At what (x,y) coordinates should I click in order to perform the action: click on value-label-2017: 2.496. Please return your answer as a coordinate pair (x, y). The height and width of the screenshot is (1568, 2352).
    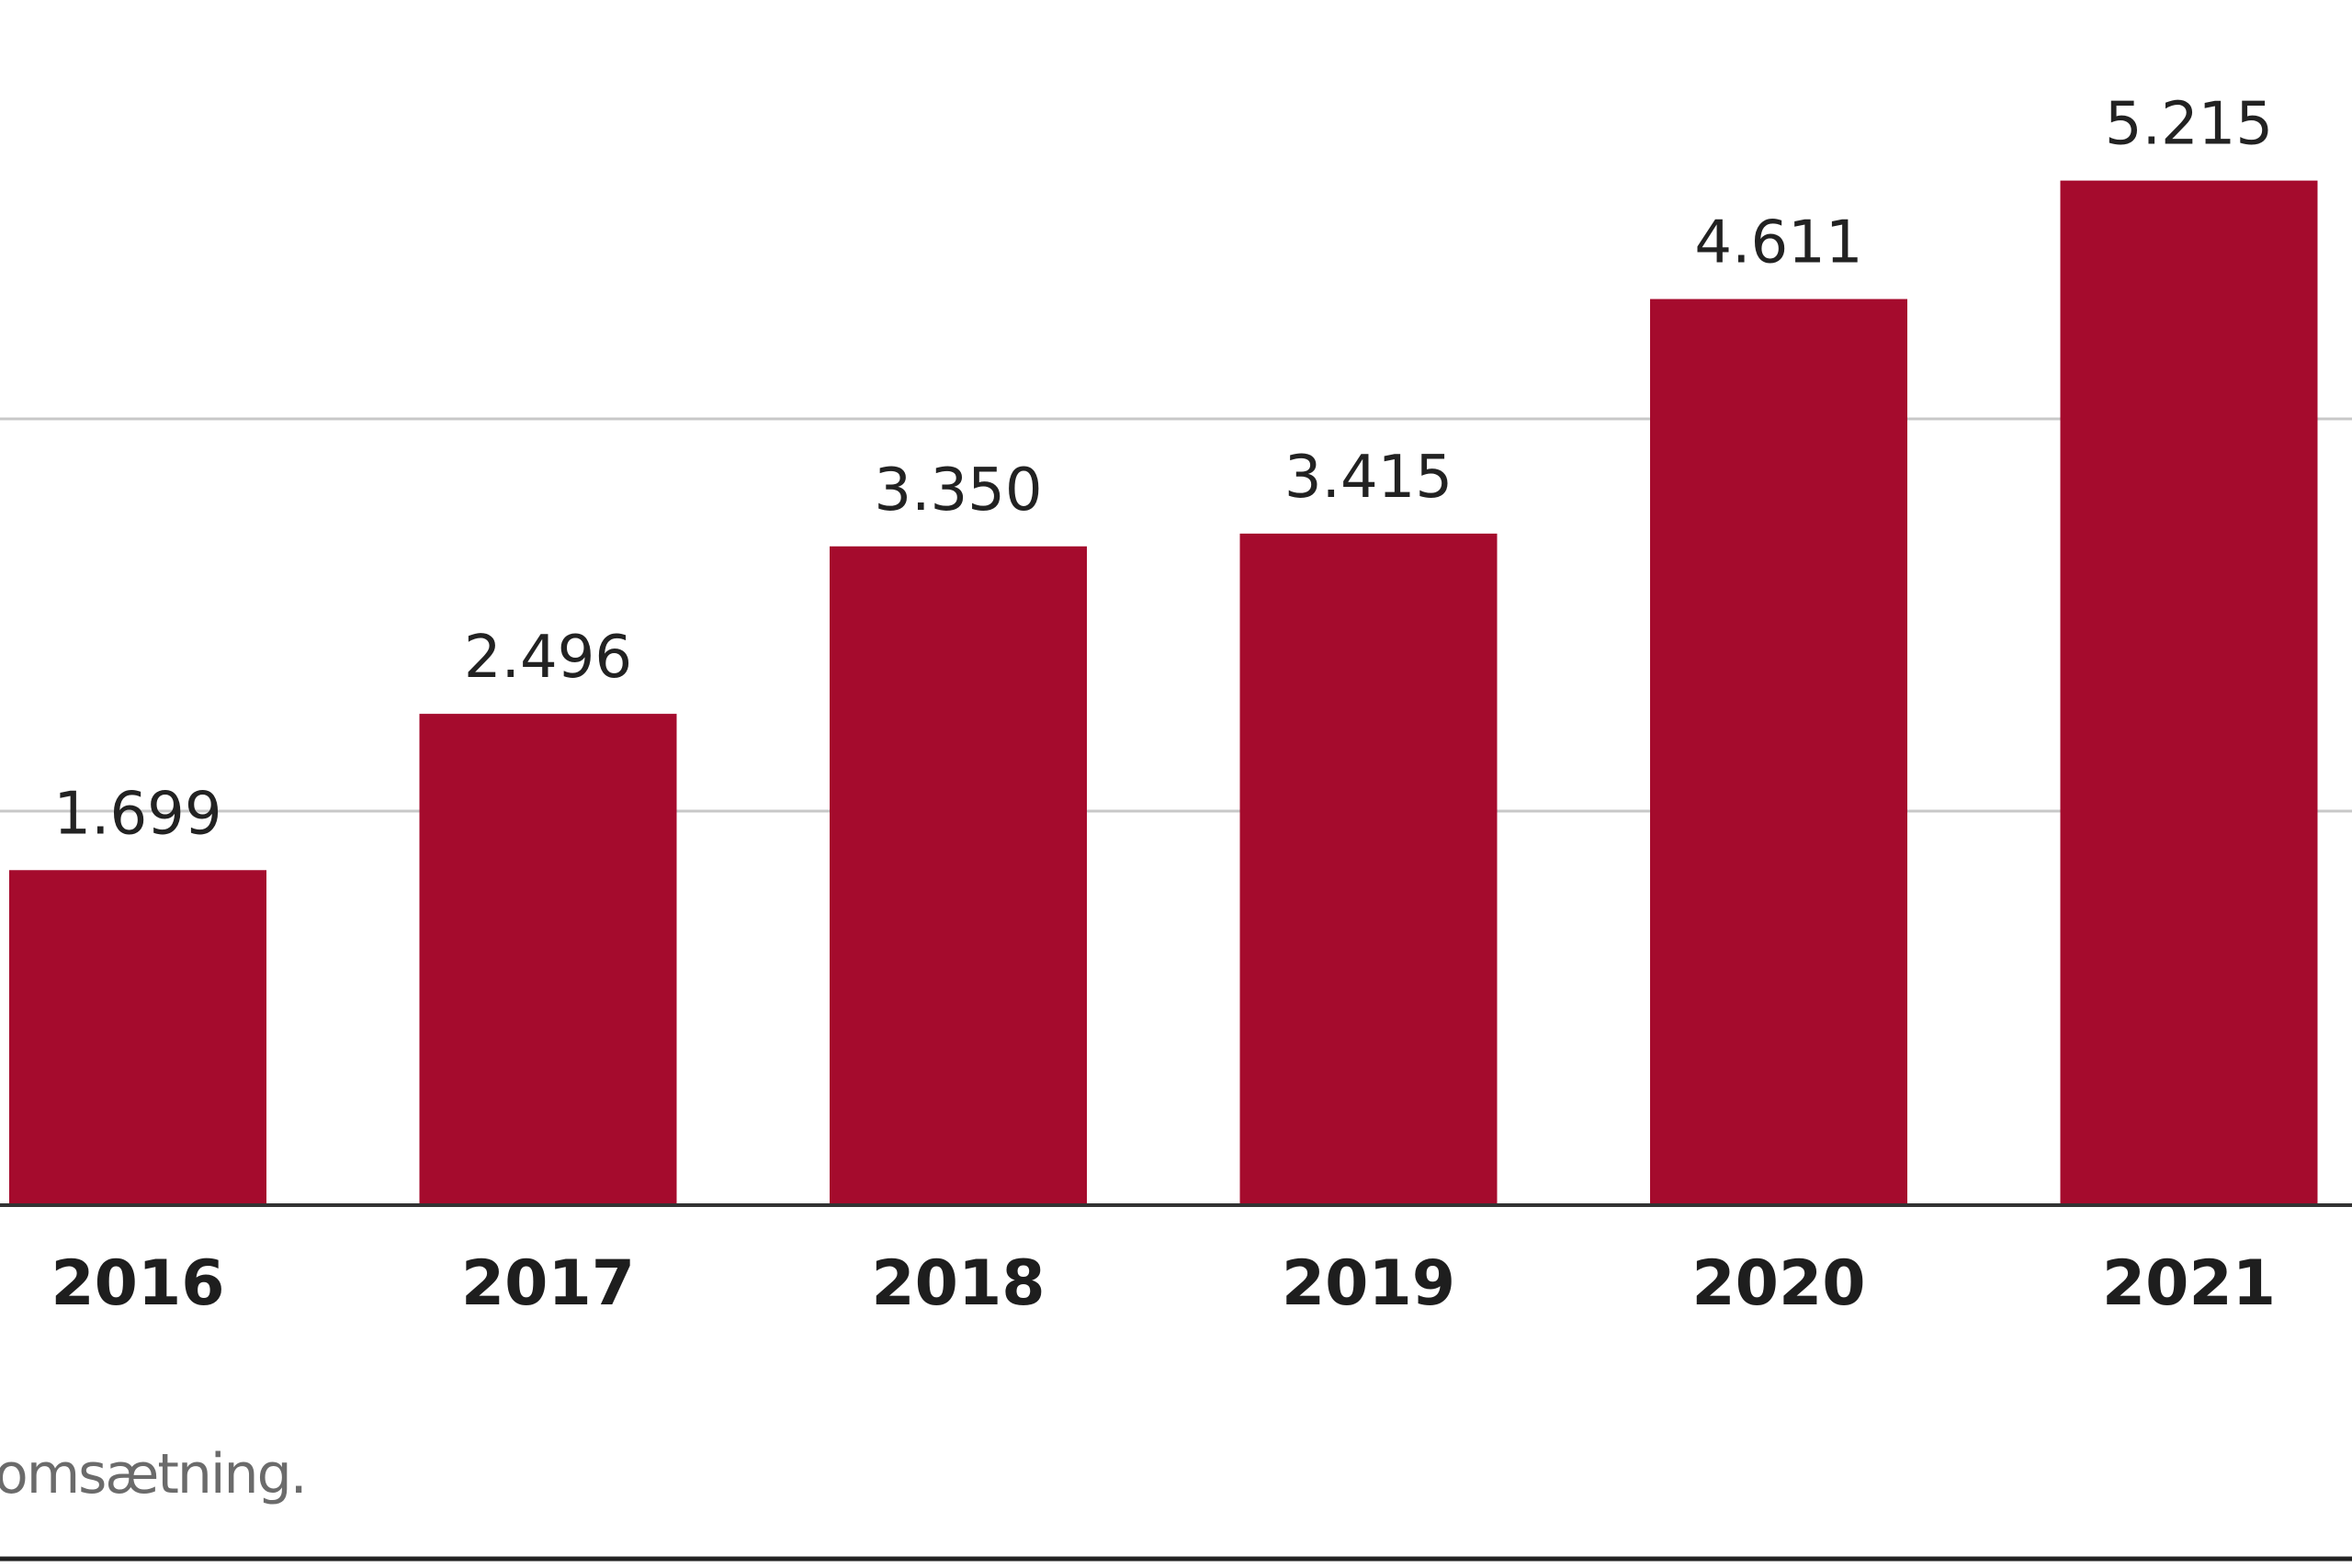
    Looking at the image, I should click on (548, 658).